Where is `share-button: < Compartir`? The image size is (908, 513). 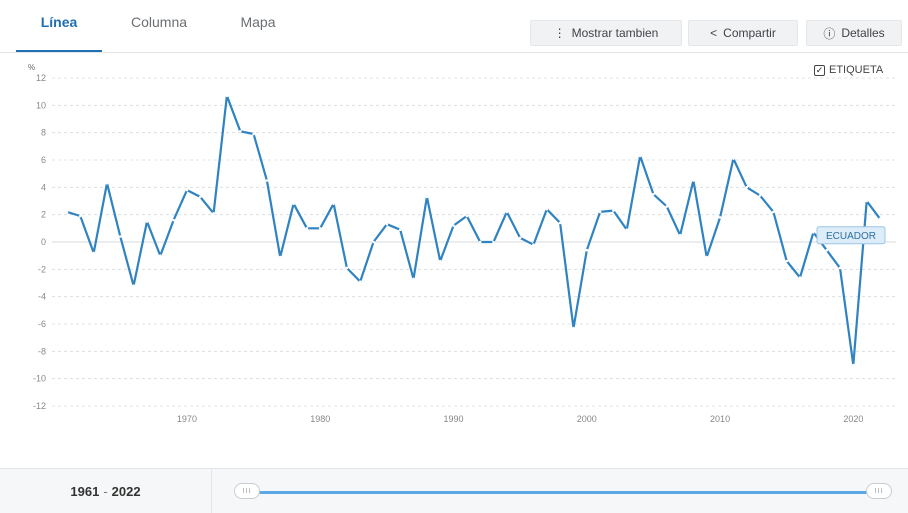
share-button: < Compartir is located at coordinates (743, 33).